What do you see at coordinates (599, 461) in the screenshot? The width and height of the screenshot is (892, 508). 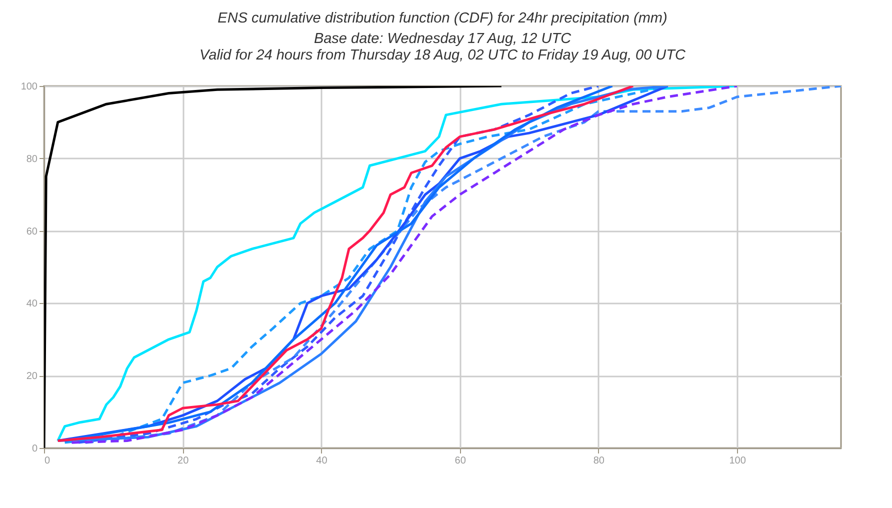 I see `x-tick-label: 80` at bounding box center [599, 461].